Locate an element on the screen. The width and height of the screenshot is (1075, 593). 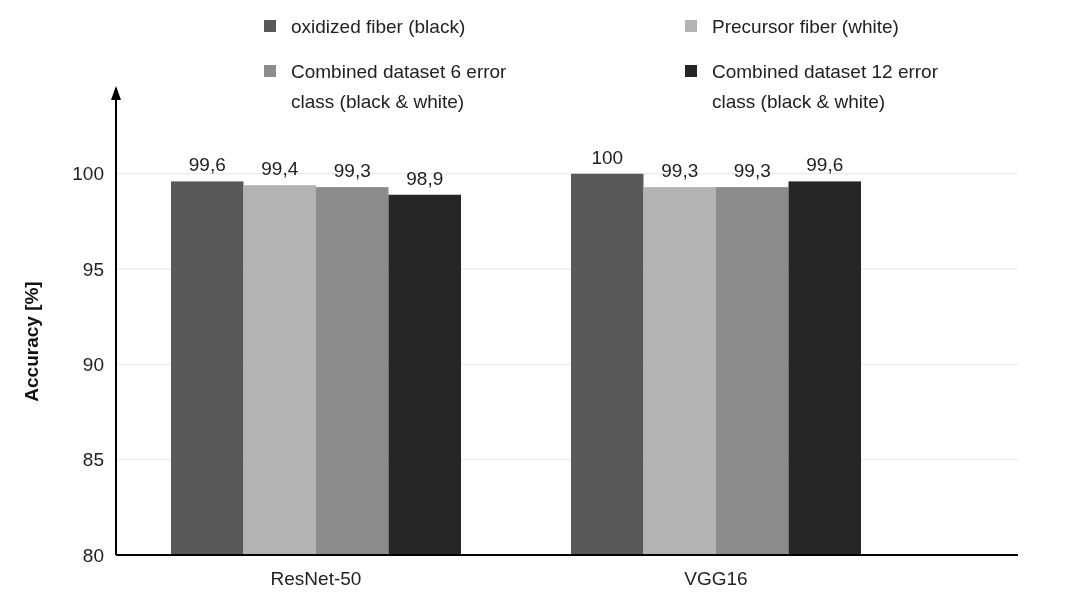
data-label: 99,4 is located at coordinates (280, 169).